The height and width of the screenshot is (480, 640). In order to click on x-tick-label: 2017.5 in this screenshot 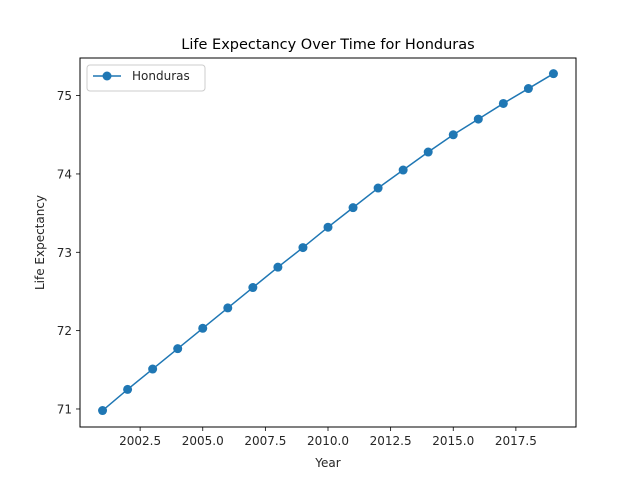, I will do `click(516, 441)`.